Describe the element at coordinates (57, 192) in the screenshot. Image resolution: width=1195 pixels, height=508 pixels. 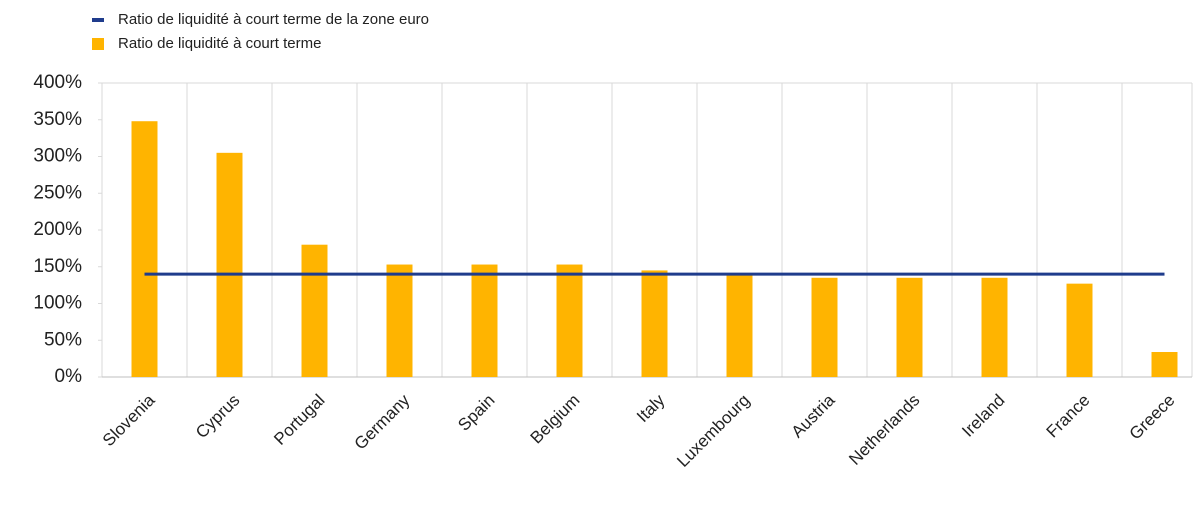
I see `y-tick-label: 250%` at that location.